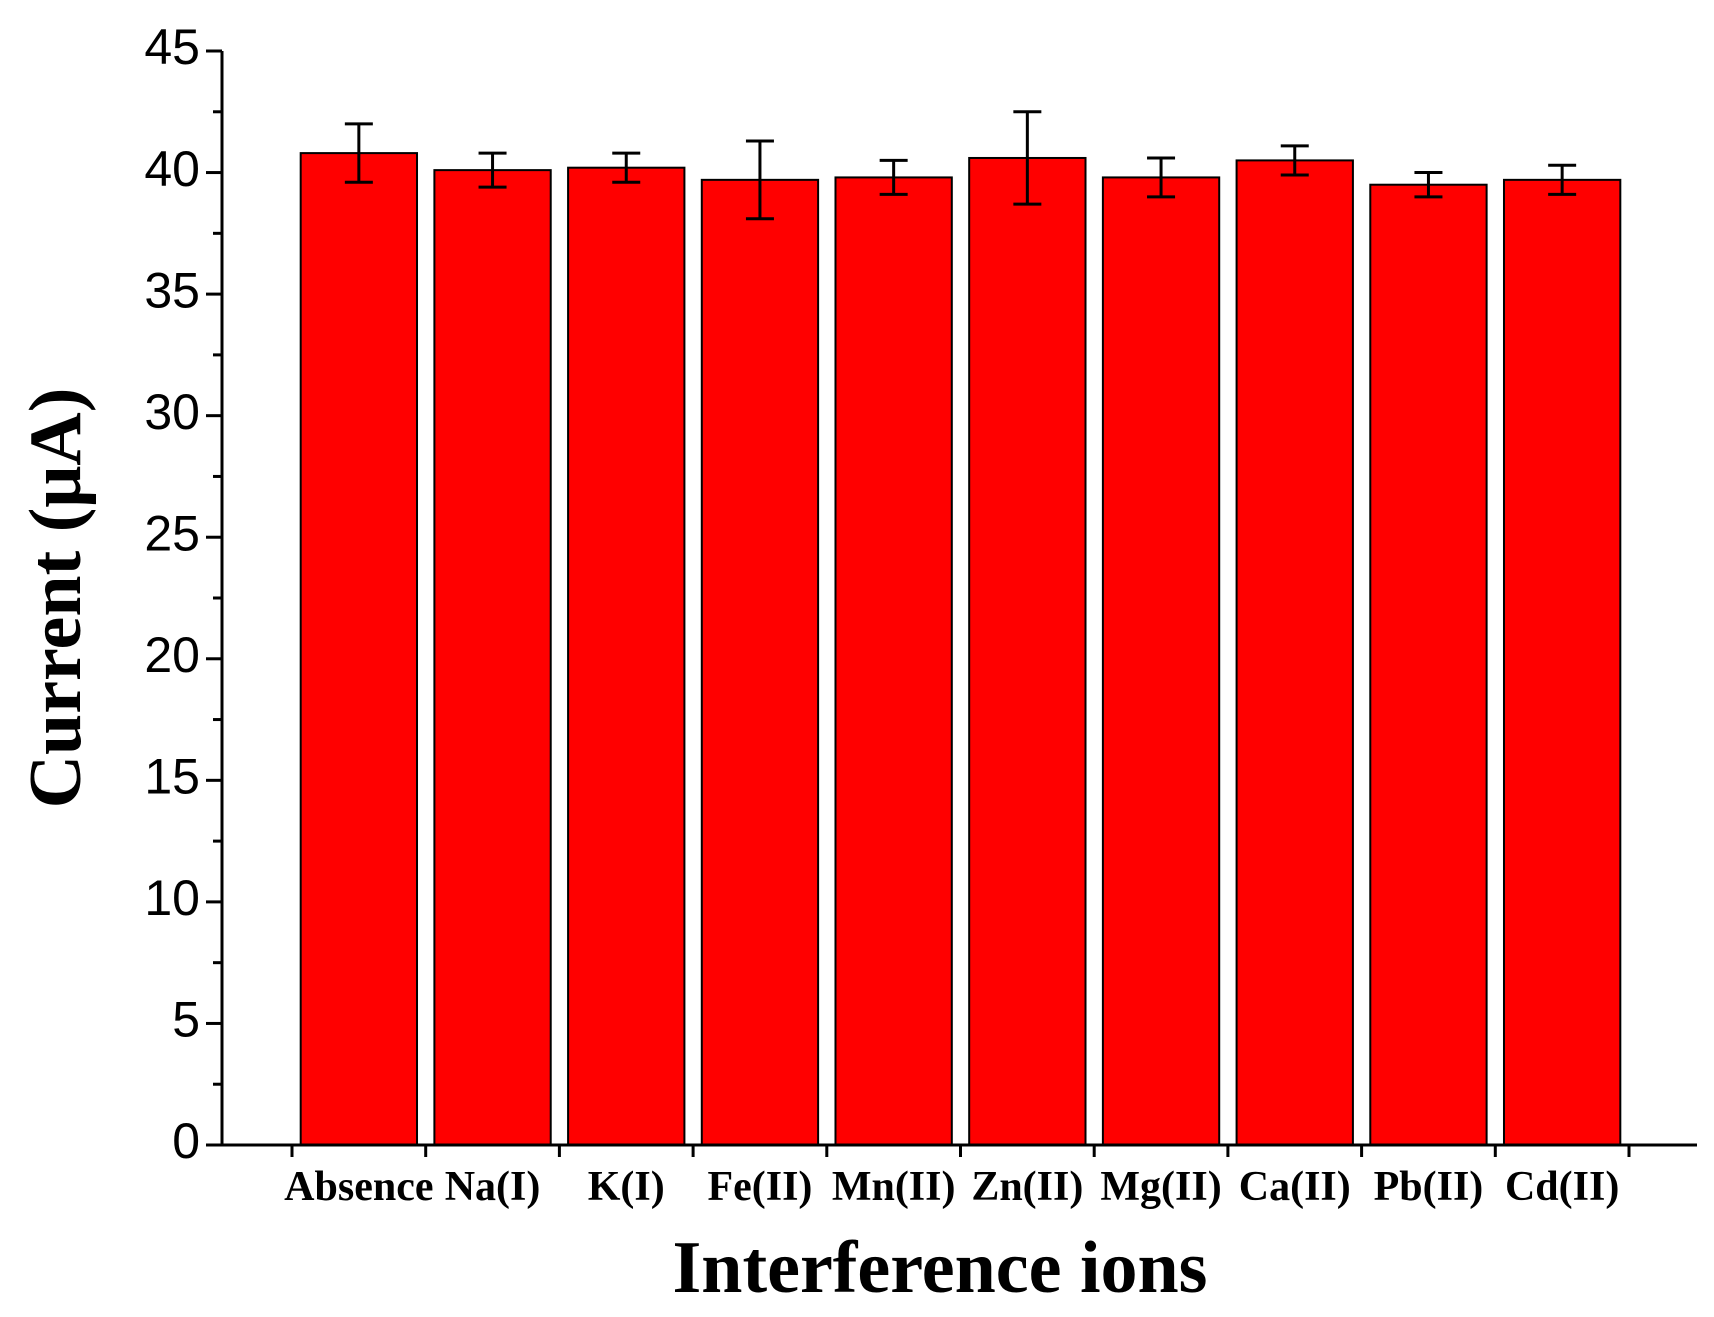 This screenshot has width=1714, height=1317. Describe the element at coordinates (172, 533) in the screenshot. I see `y-tick-label: 25` at that location.